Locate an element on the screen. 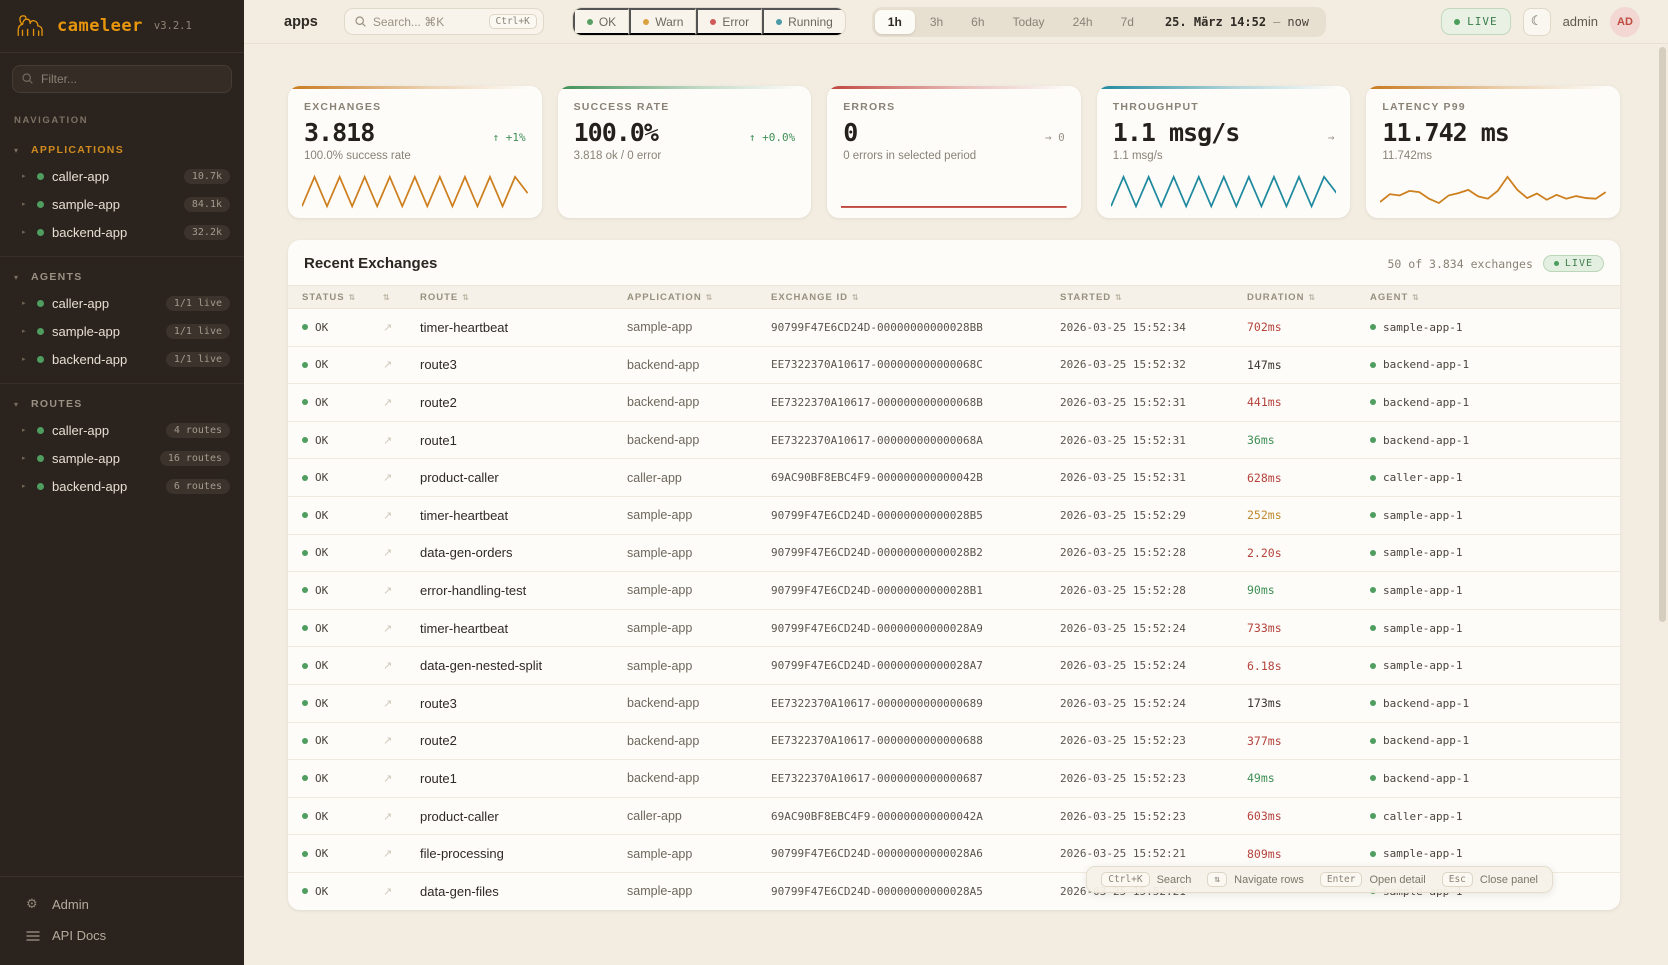  context-label: apps is located at coordinates (301, 21).